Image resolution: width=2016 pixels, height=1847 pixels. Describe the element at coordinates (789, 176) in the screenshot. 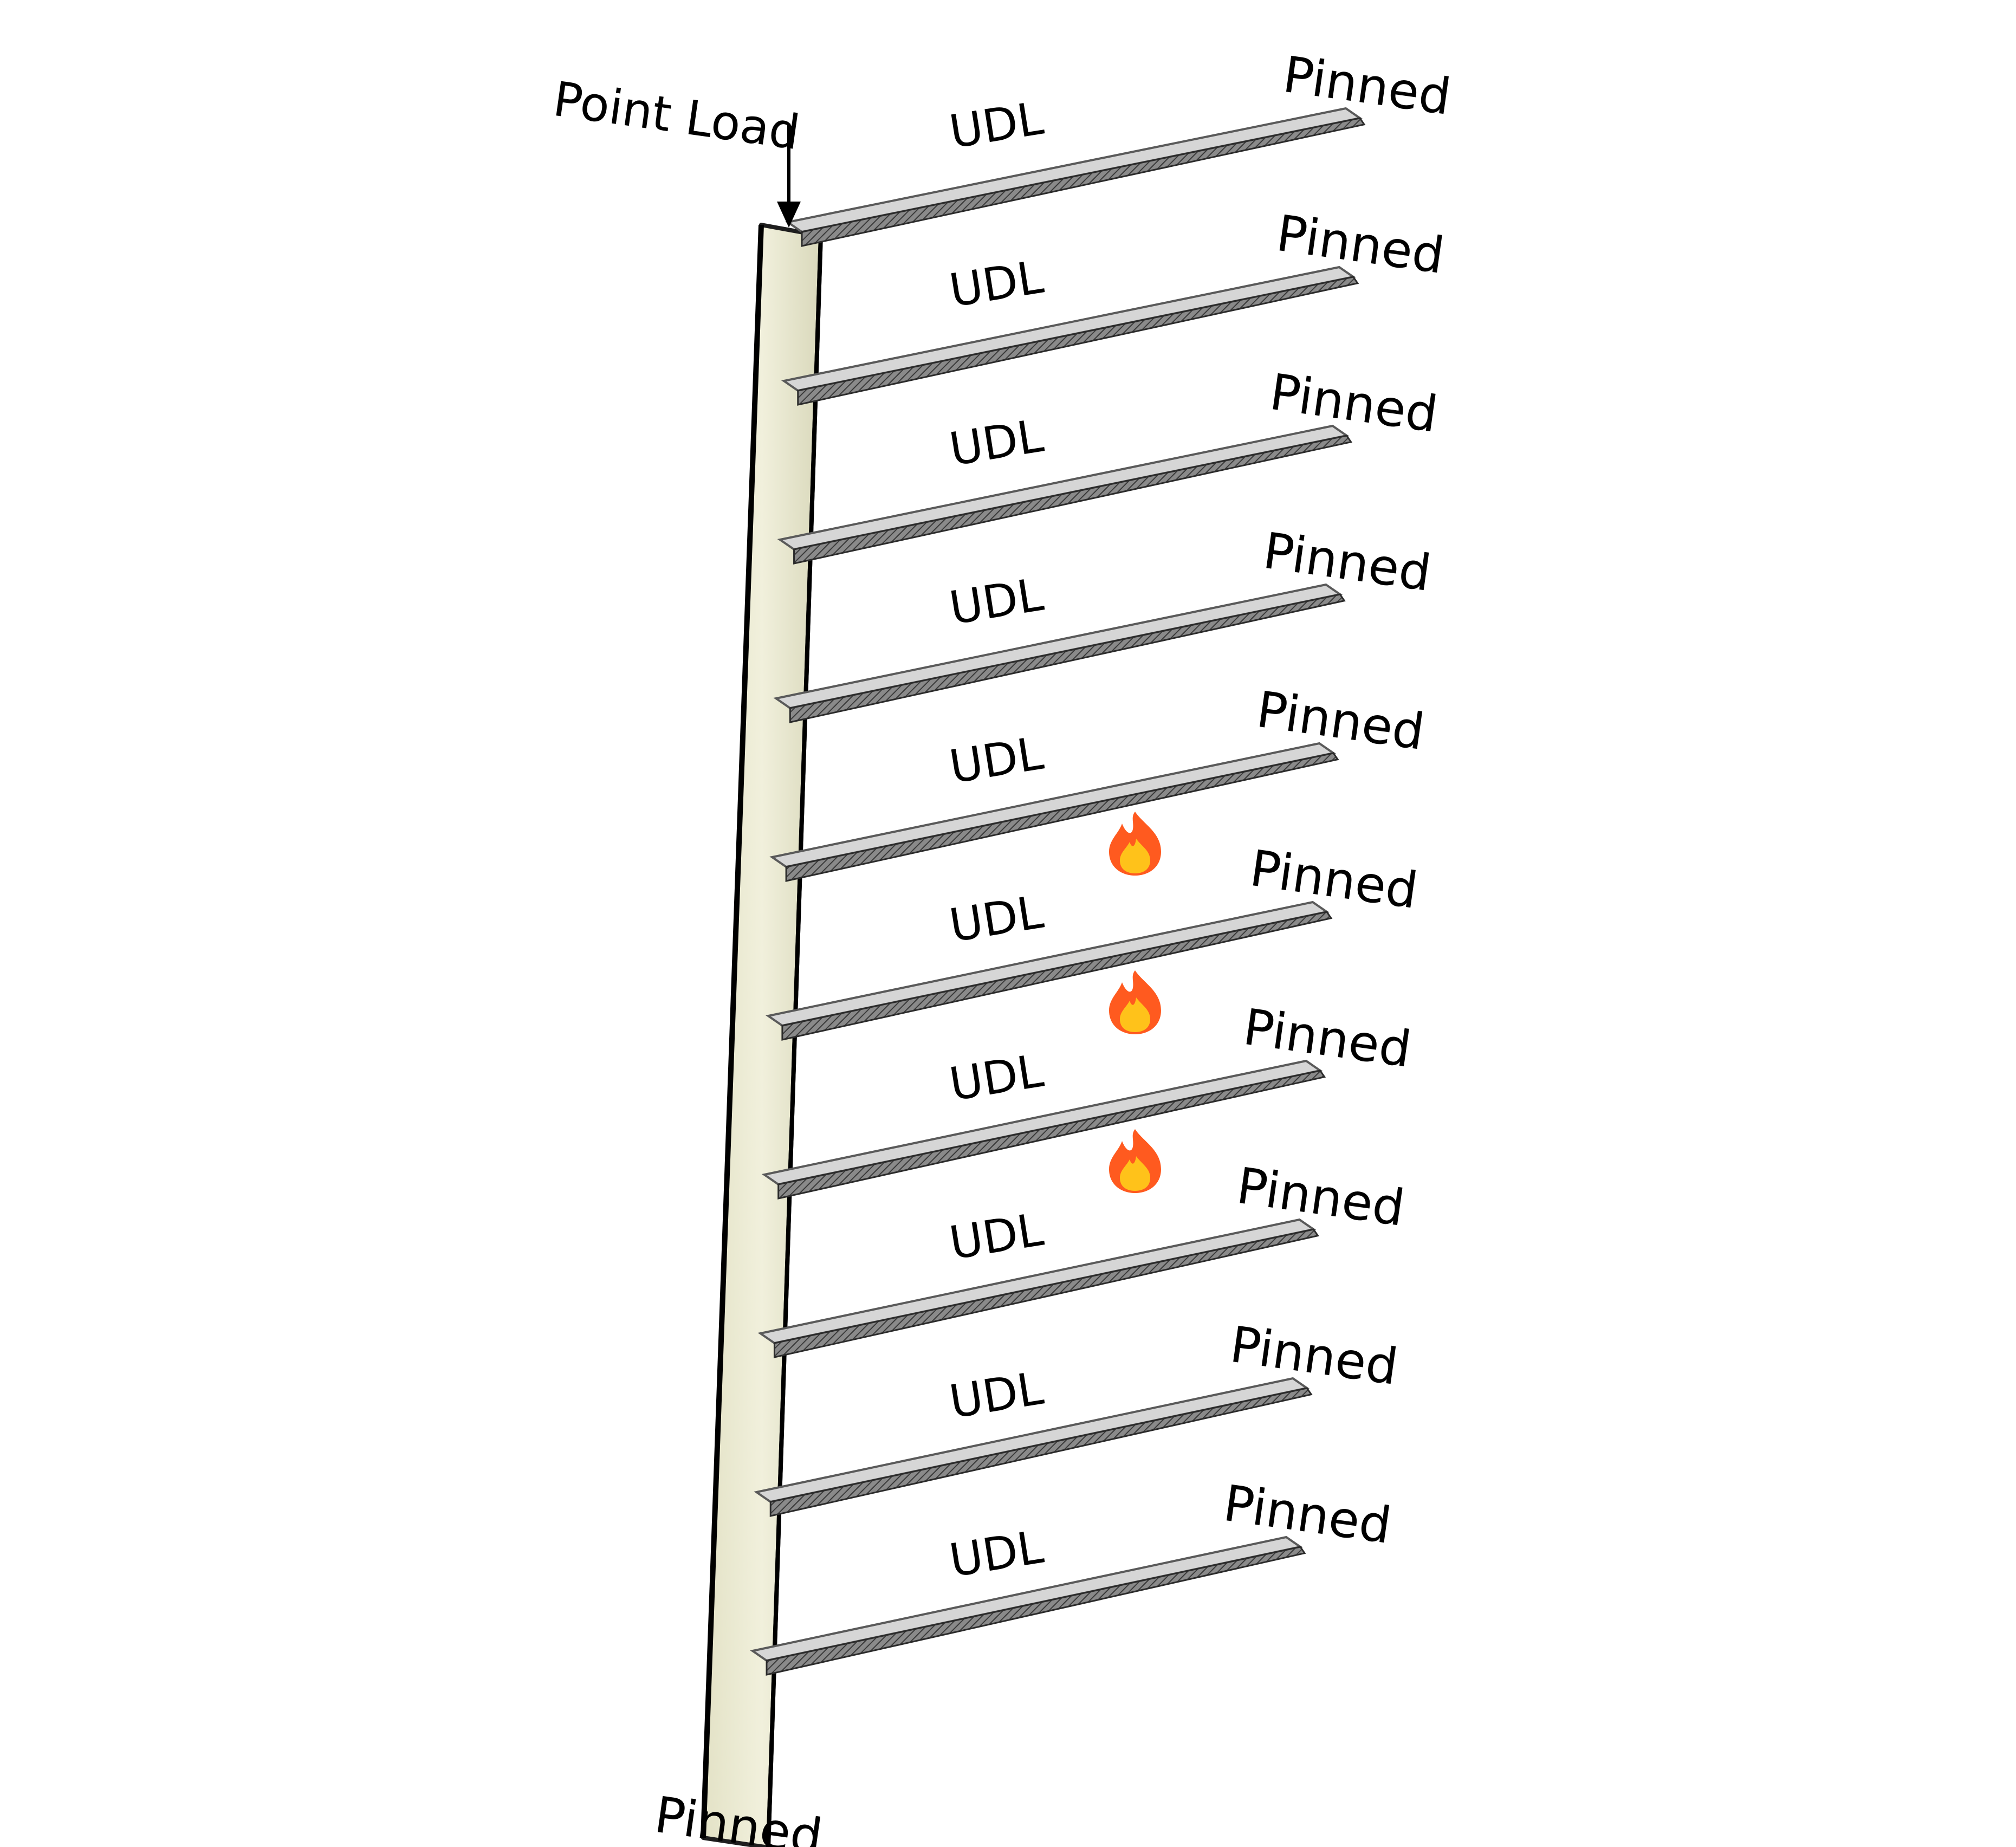

I see `down-arrow-icon` at that location.